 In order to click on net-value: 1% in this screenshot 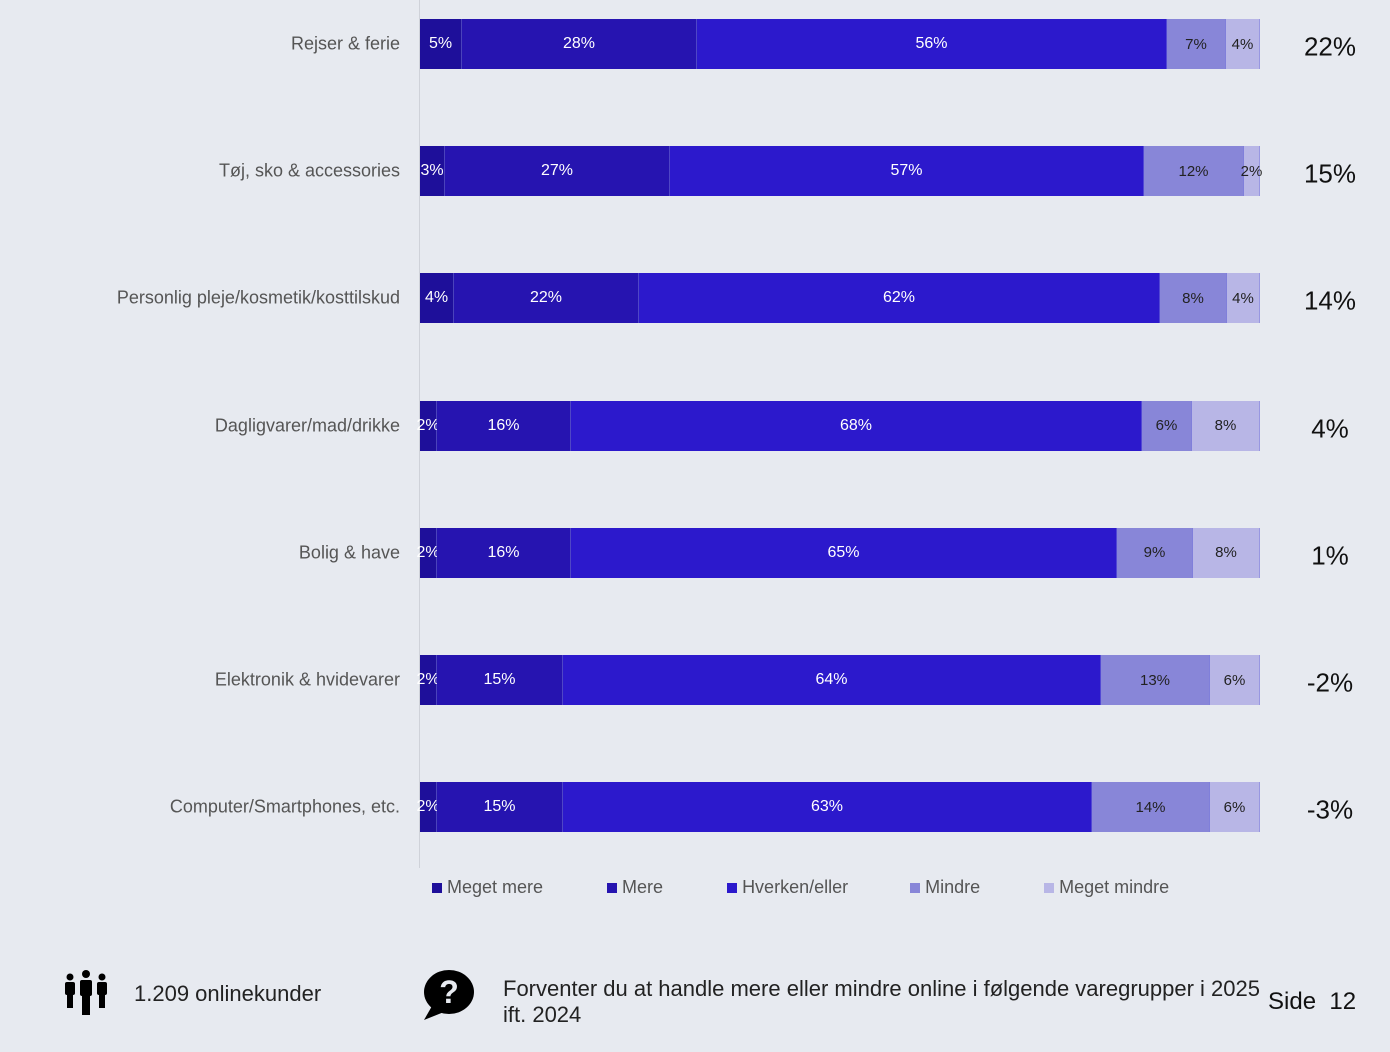, I will do `click(1330, 555)`.